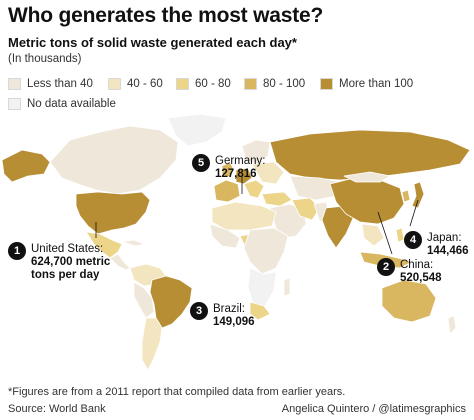  I want to click on region-italy-central-europe, so click(254, 189).